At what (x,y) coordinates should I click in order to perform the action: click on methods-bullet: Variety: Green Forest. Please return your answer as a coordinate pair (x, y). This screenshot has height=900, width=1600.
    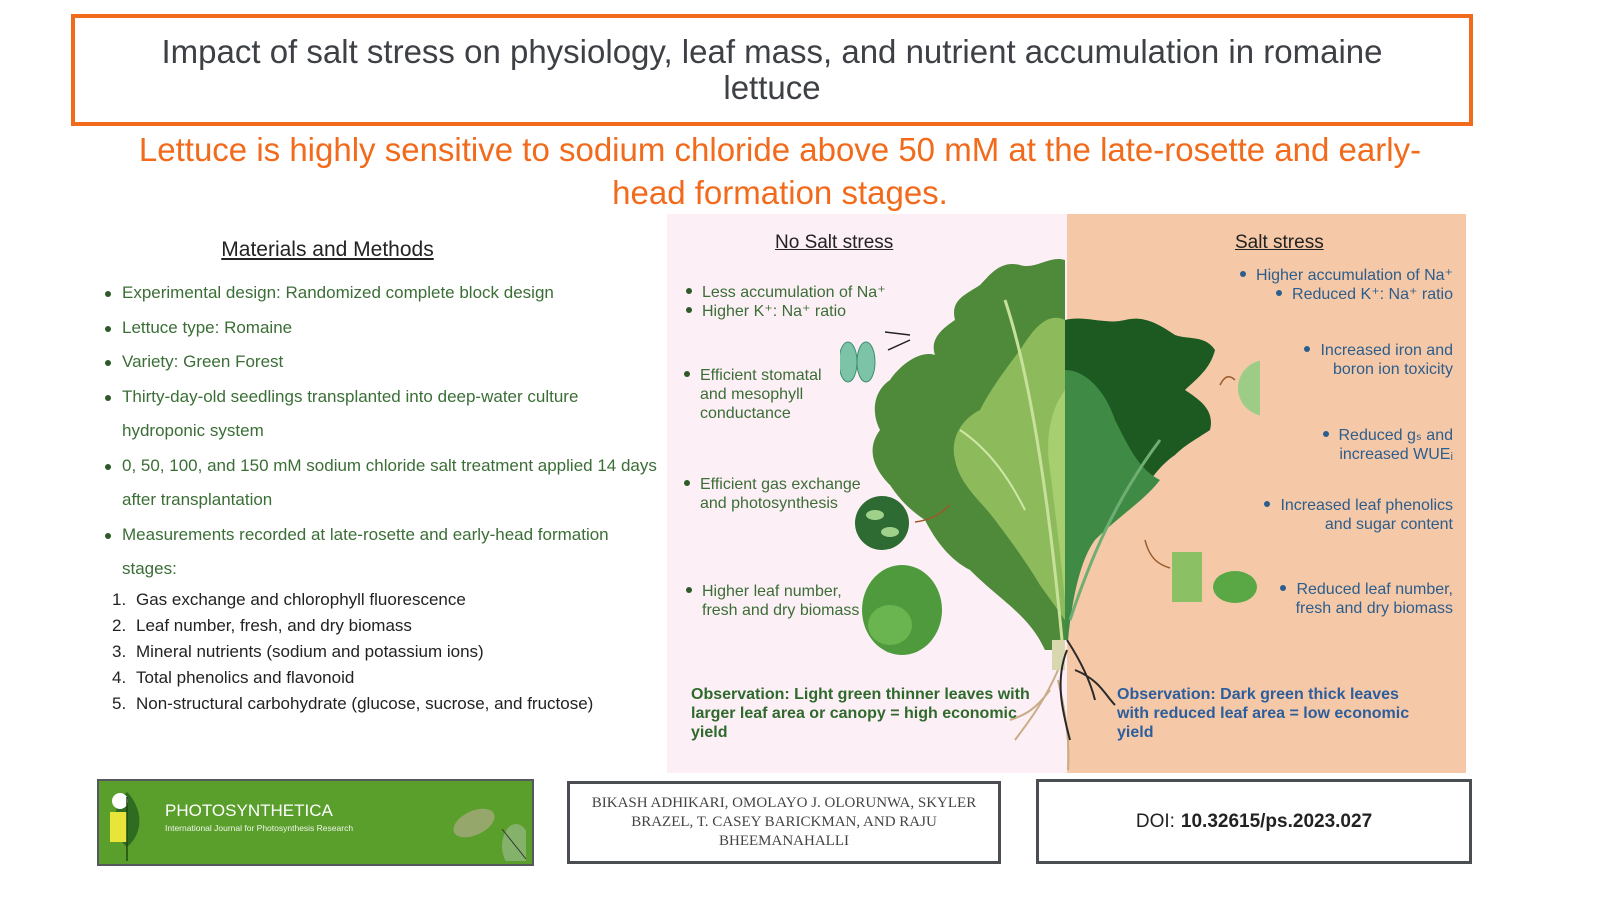
    Looking at the image, I should click on (380, 362).